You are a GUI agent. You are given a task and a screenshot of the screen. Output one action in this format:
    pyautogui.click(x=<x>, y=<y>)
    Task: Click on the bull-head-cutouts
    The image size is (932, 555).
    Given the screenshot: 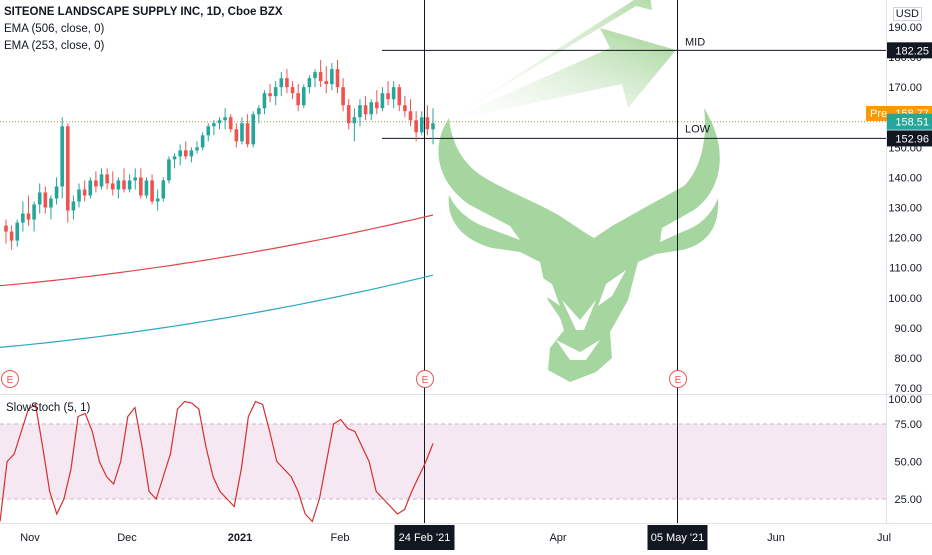 What is the action you would take?
    pyautogui.click(x=578, y=315)
    